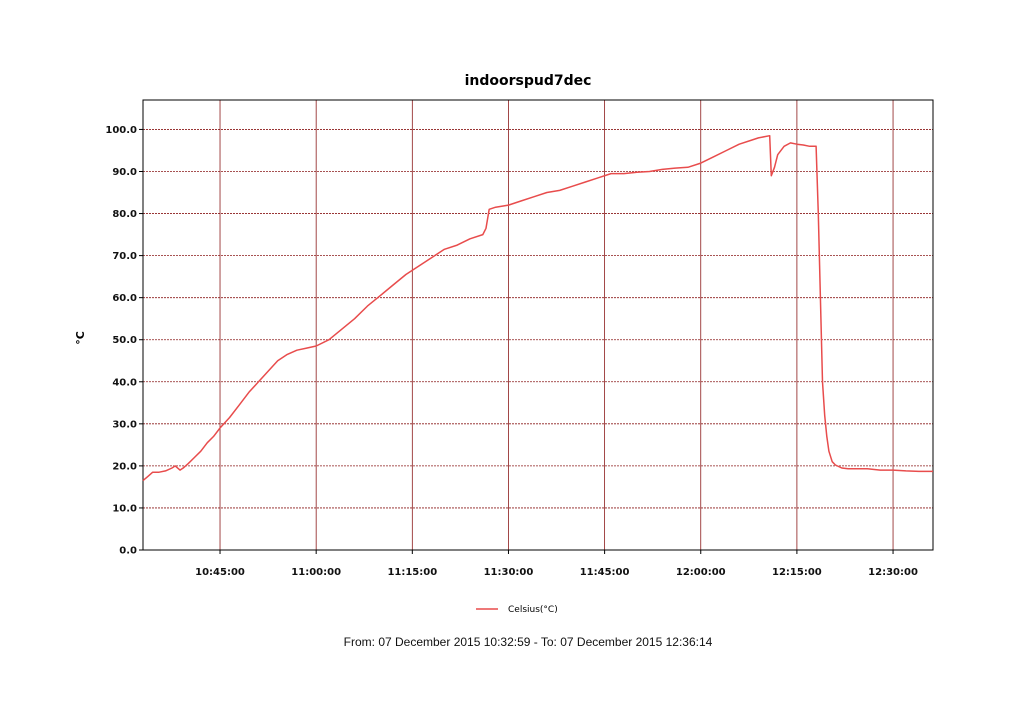 The width and height of the screenshot is (1024, 724). I want to click on y-tick-label: 0.0, so click(128, 551).